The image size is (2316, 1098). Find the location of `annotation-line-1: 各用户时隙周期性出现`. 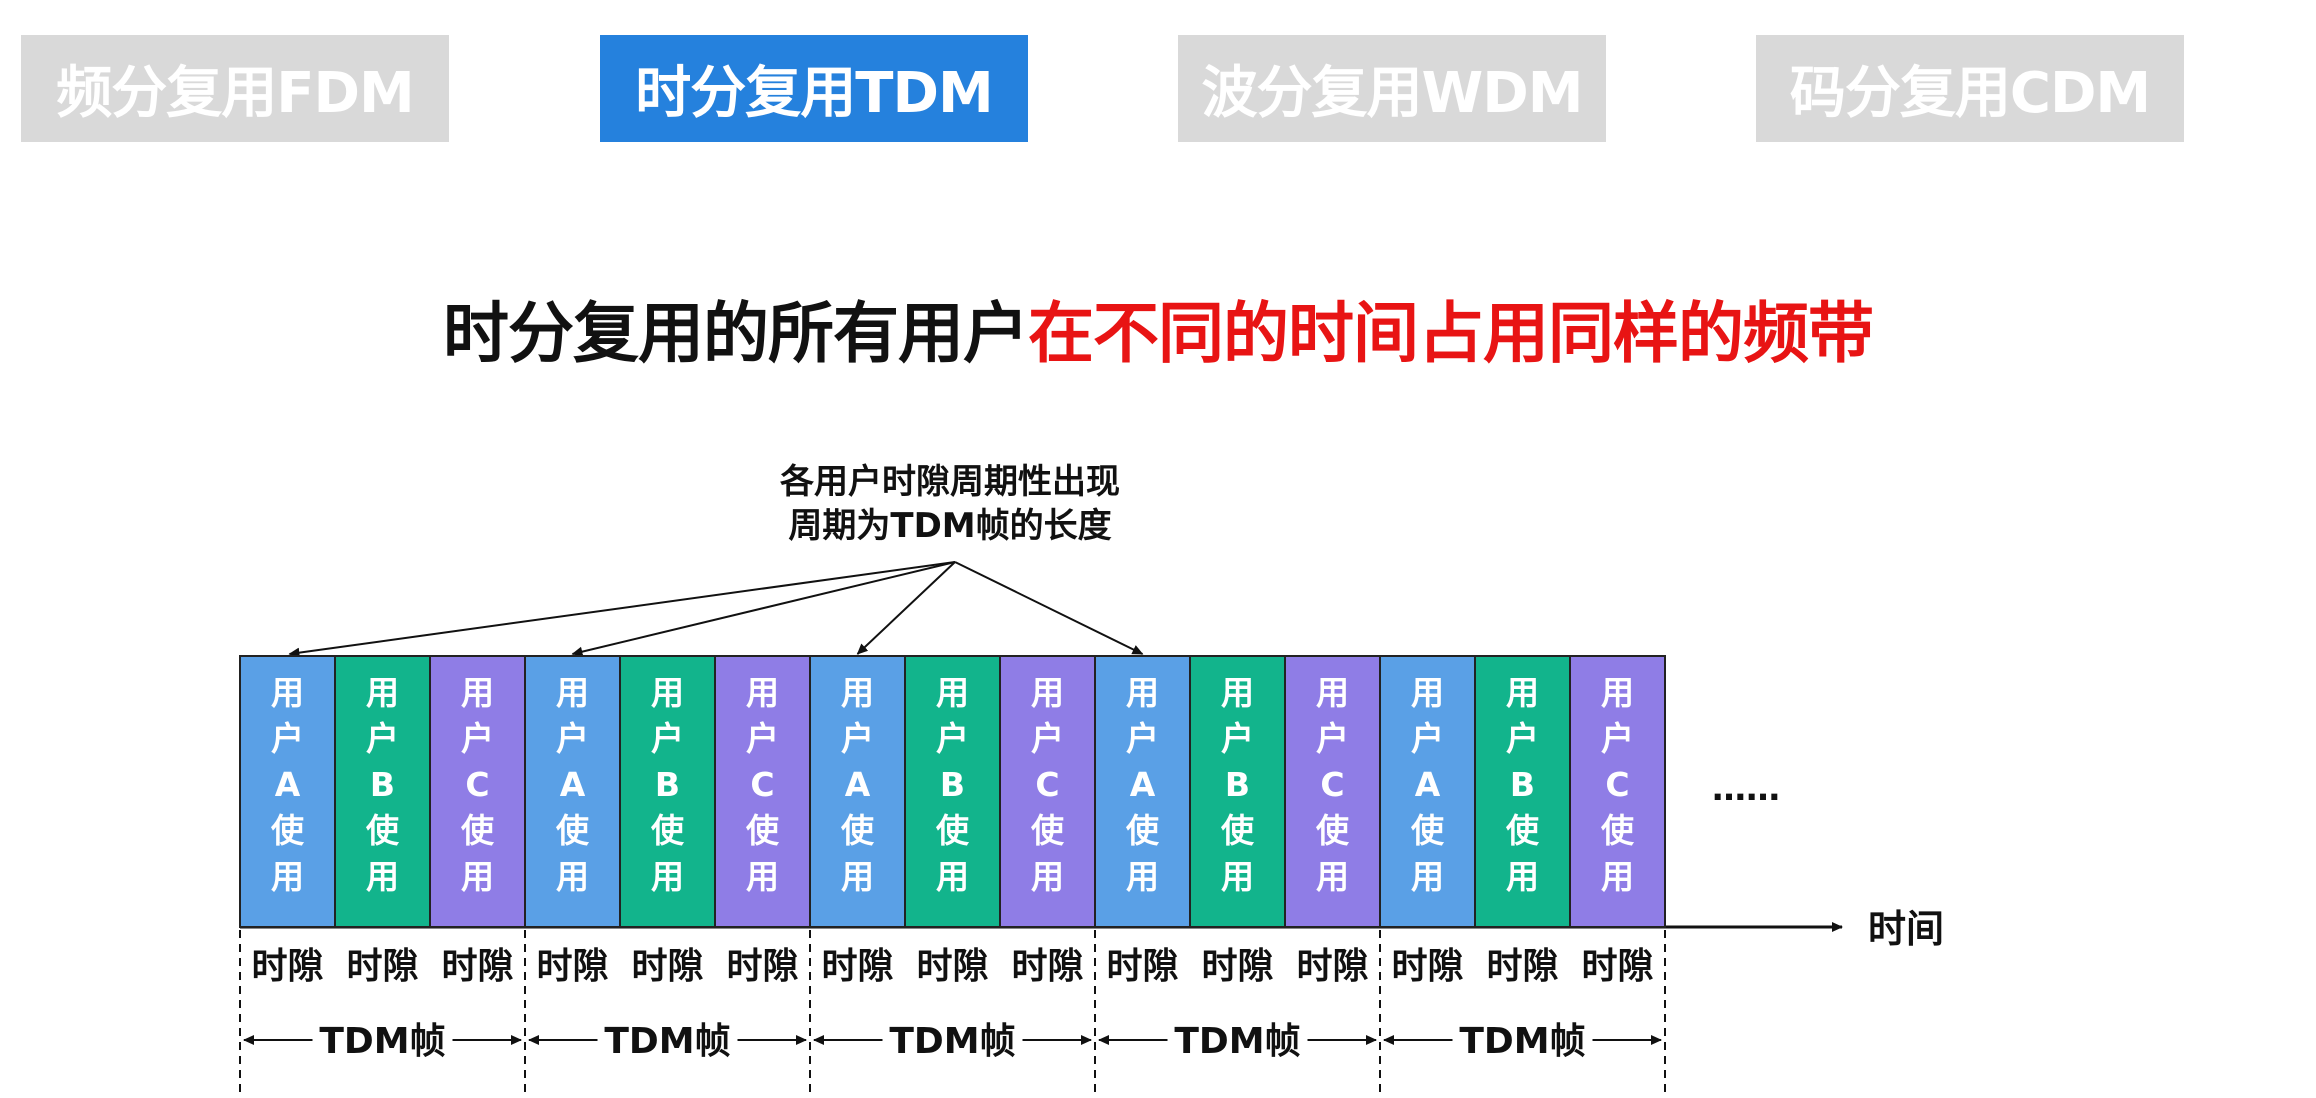

annotation-line-1: 各用户时隙周期性出现 is located at coordinates (950, 482).